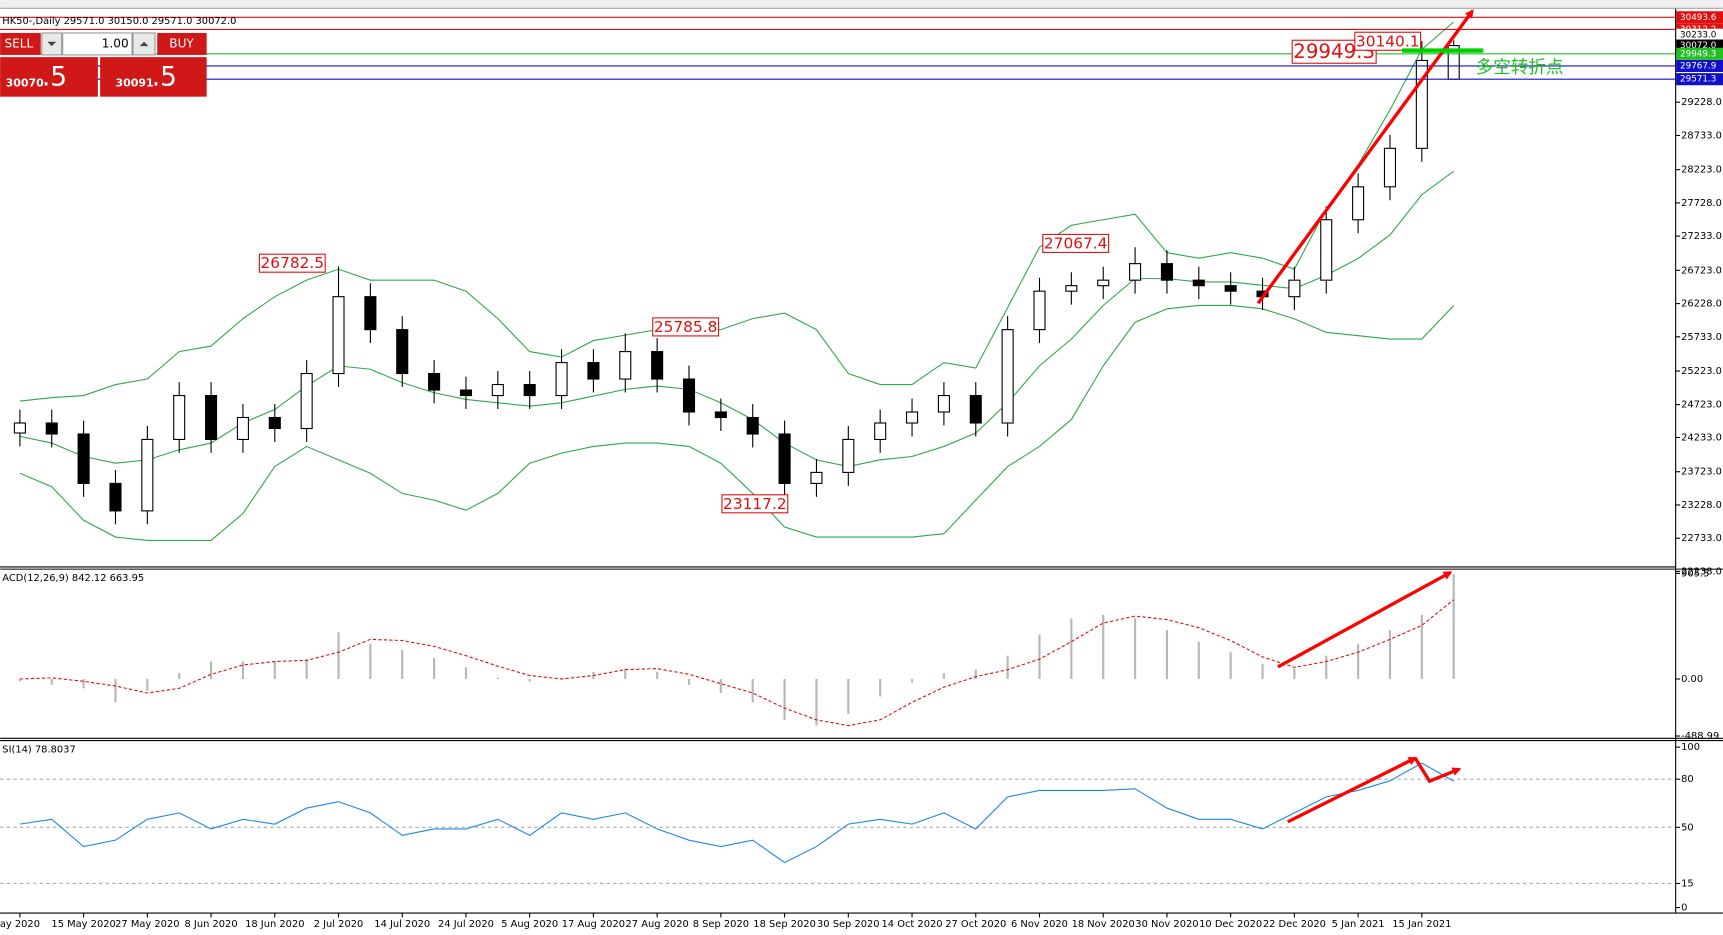 Image resolution: width=1723 pixels, height=935 pixels. I want to click on lot-input, so click(97, 44).